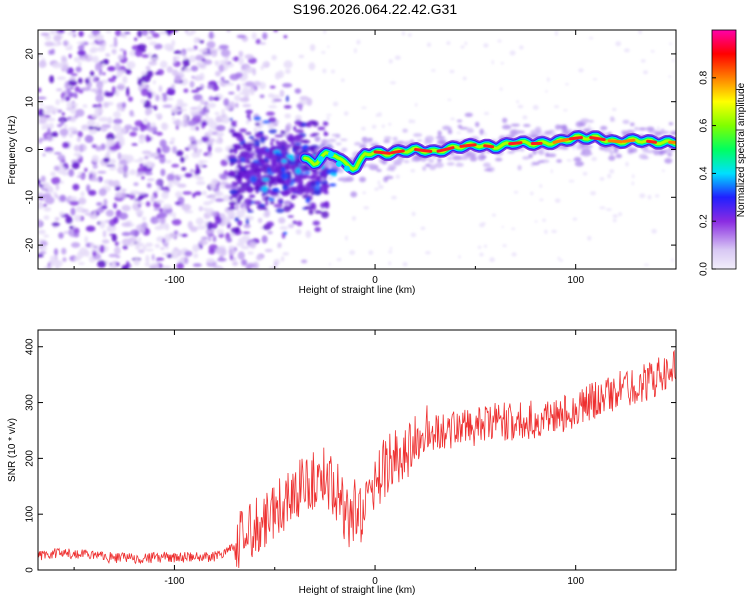 Image resolution: width=750 pixels, height=600 pixels. I want to click on spectrogram-y-label: Frequency (Hz), so click(12, 150).